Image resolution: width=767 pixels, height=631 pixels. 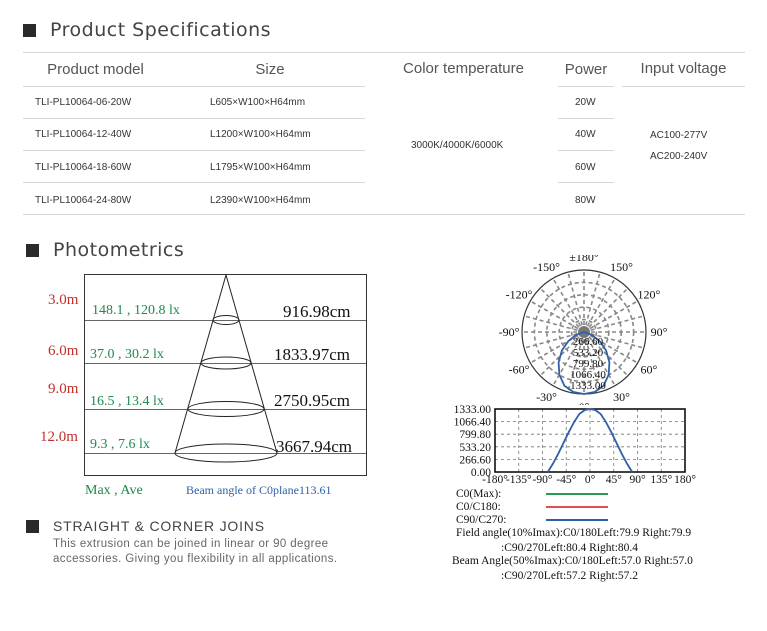 I want to click on polar-angle-label: 60°, so click(x=649, y=370).